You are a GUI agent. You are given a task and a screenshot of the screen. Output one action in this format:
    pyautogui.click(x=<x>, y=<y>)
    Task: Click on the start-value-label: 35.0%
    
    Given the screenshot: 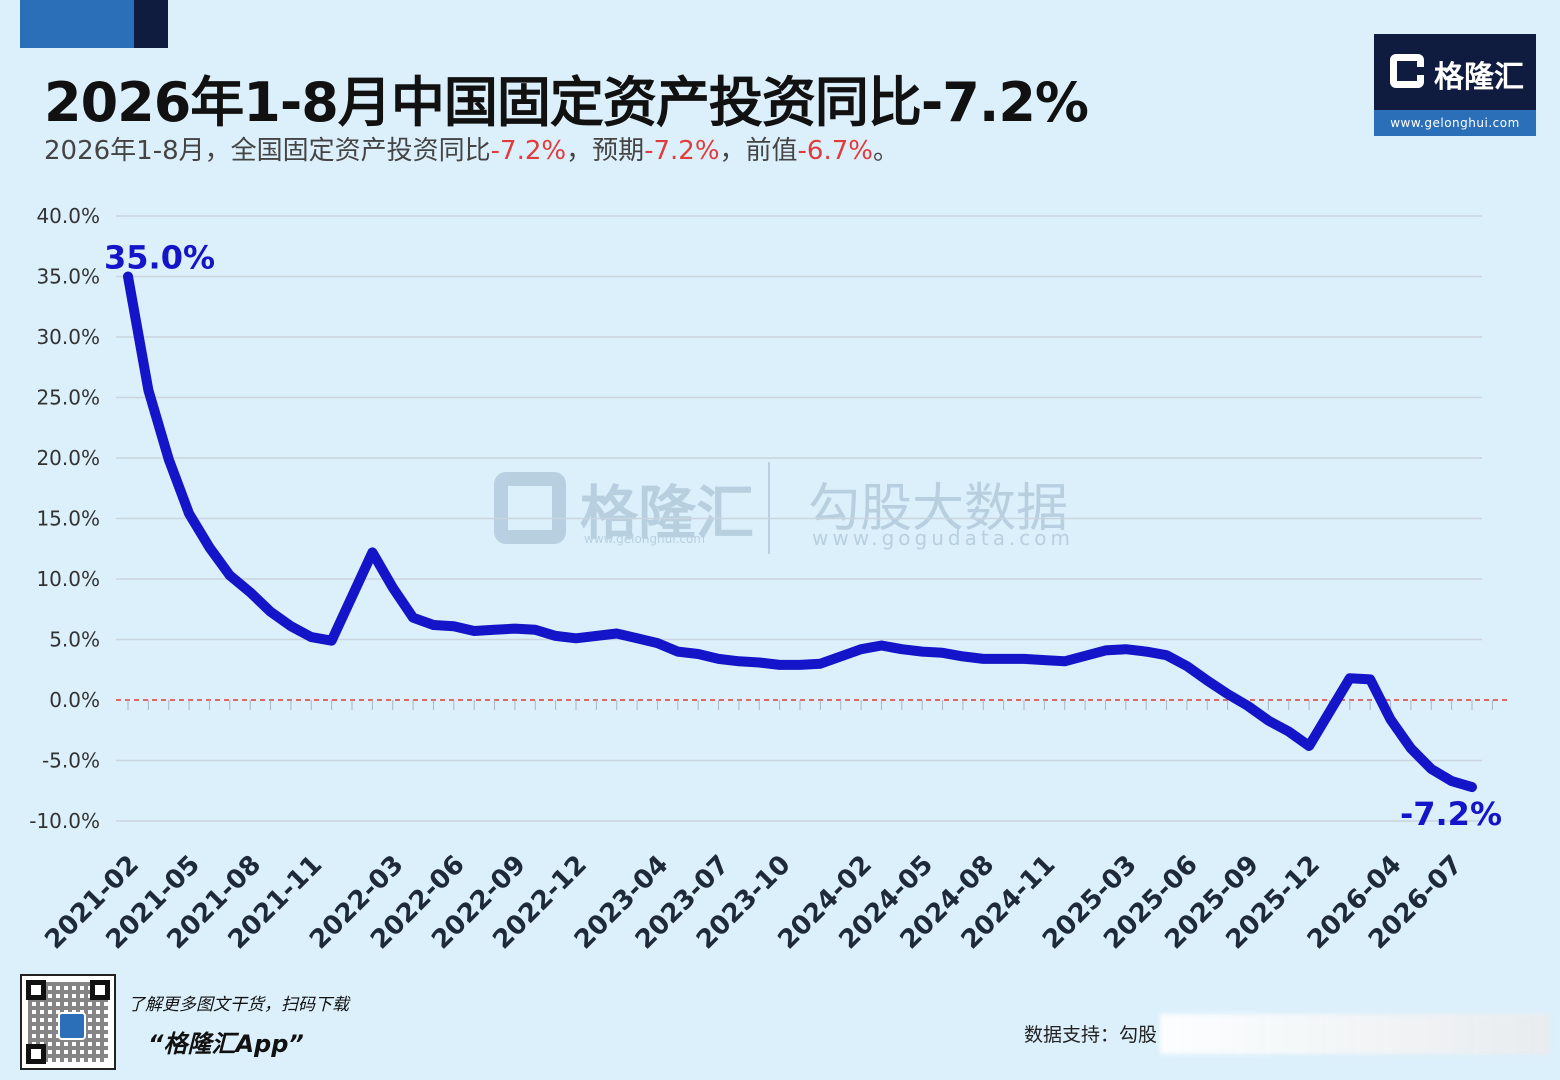 What is the action you would take?
    pyautogui.click(x=159, y=258)
    